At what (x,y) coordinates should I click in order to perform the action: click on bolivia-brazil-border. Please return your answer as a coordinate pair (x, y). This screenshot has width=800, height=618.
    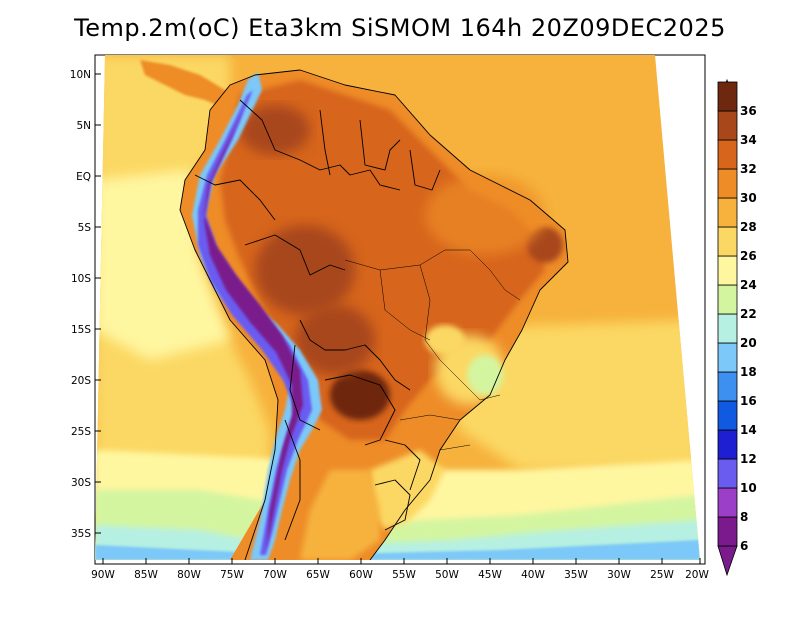
    Looking at the image, I should click on (355, 355).